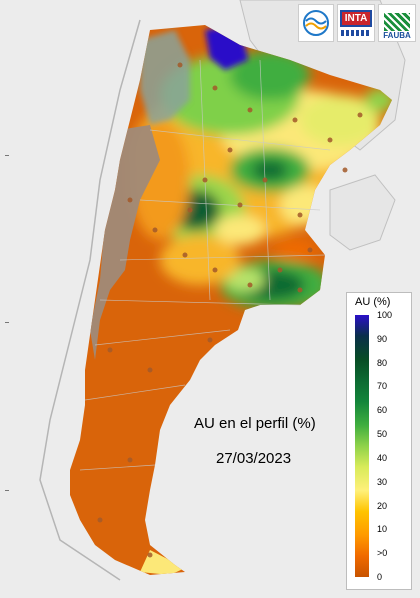 This screenshot has height=598, width=420. I want to click on fauba-logo: FAUBA, so click(397, 23).